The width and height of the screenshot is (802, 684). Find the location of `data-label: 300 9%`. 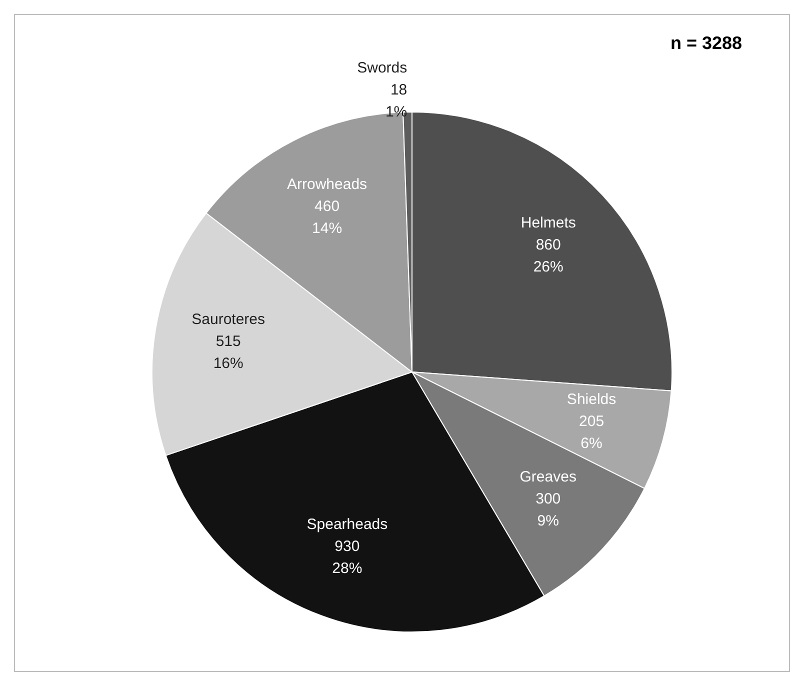

data-label: 300 9% is located at coordinates (548, 510).